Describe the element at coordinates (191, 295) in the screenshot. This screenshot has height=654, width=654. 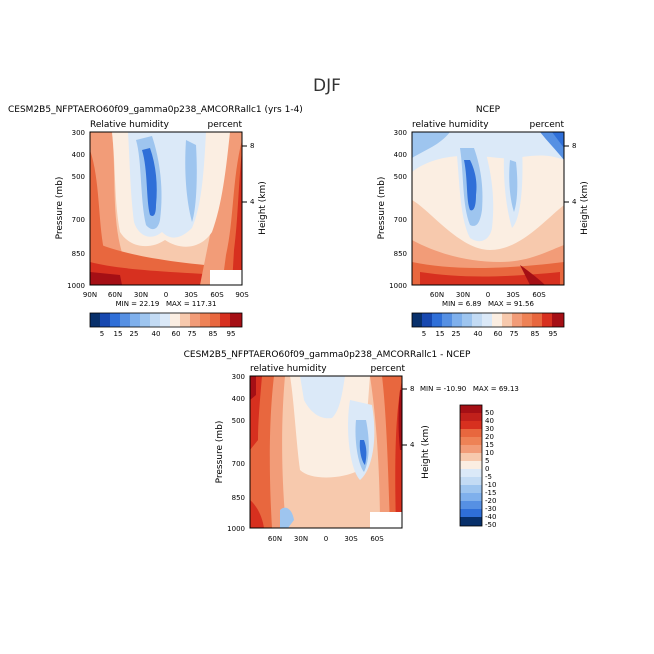
I see `x-tick-30s: 30S` at that location.